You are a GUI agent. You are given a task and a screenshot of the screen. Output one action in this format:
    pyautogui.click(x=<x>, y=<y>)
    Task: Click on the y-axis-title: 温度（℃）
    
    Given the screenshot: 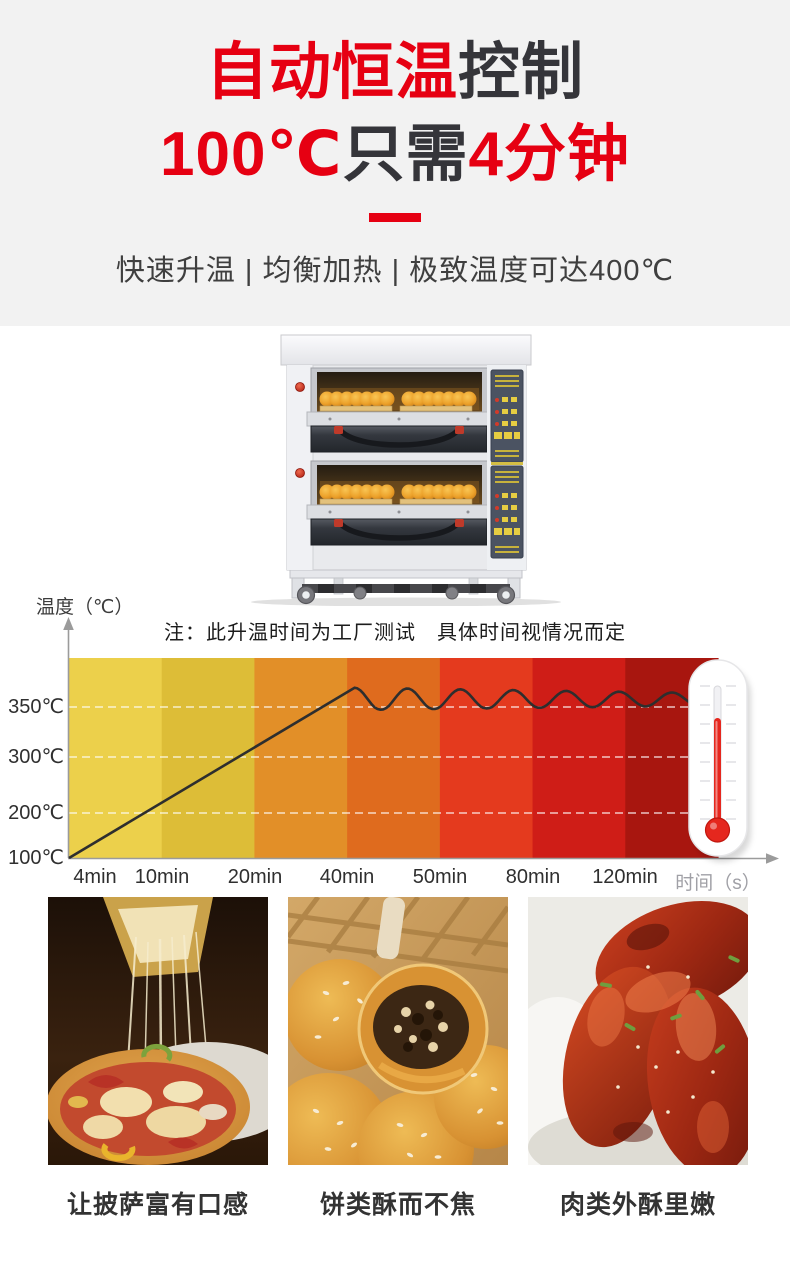 What is the action you would take?
    pyautogui.click(x=85, y=607)
    